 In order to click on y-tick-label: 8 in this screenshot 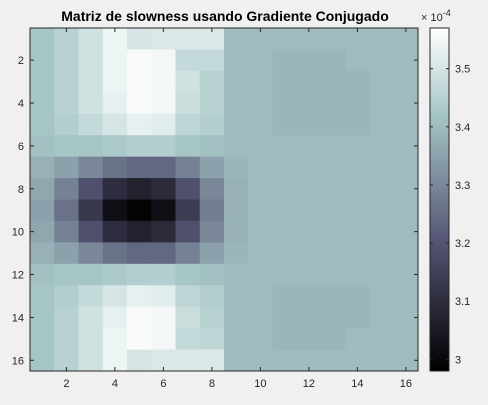, I will do `click(21, 190)`.